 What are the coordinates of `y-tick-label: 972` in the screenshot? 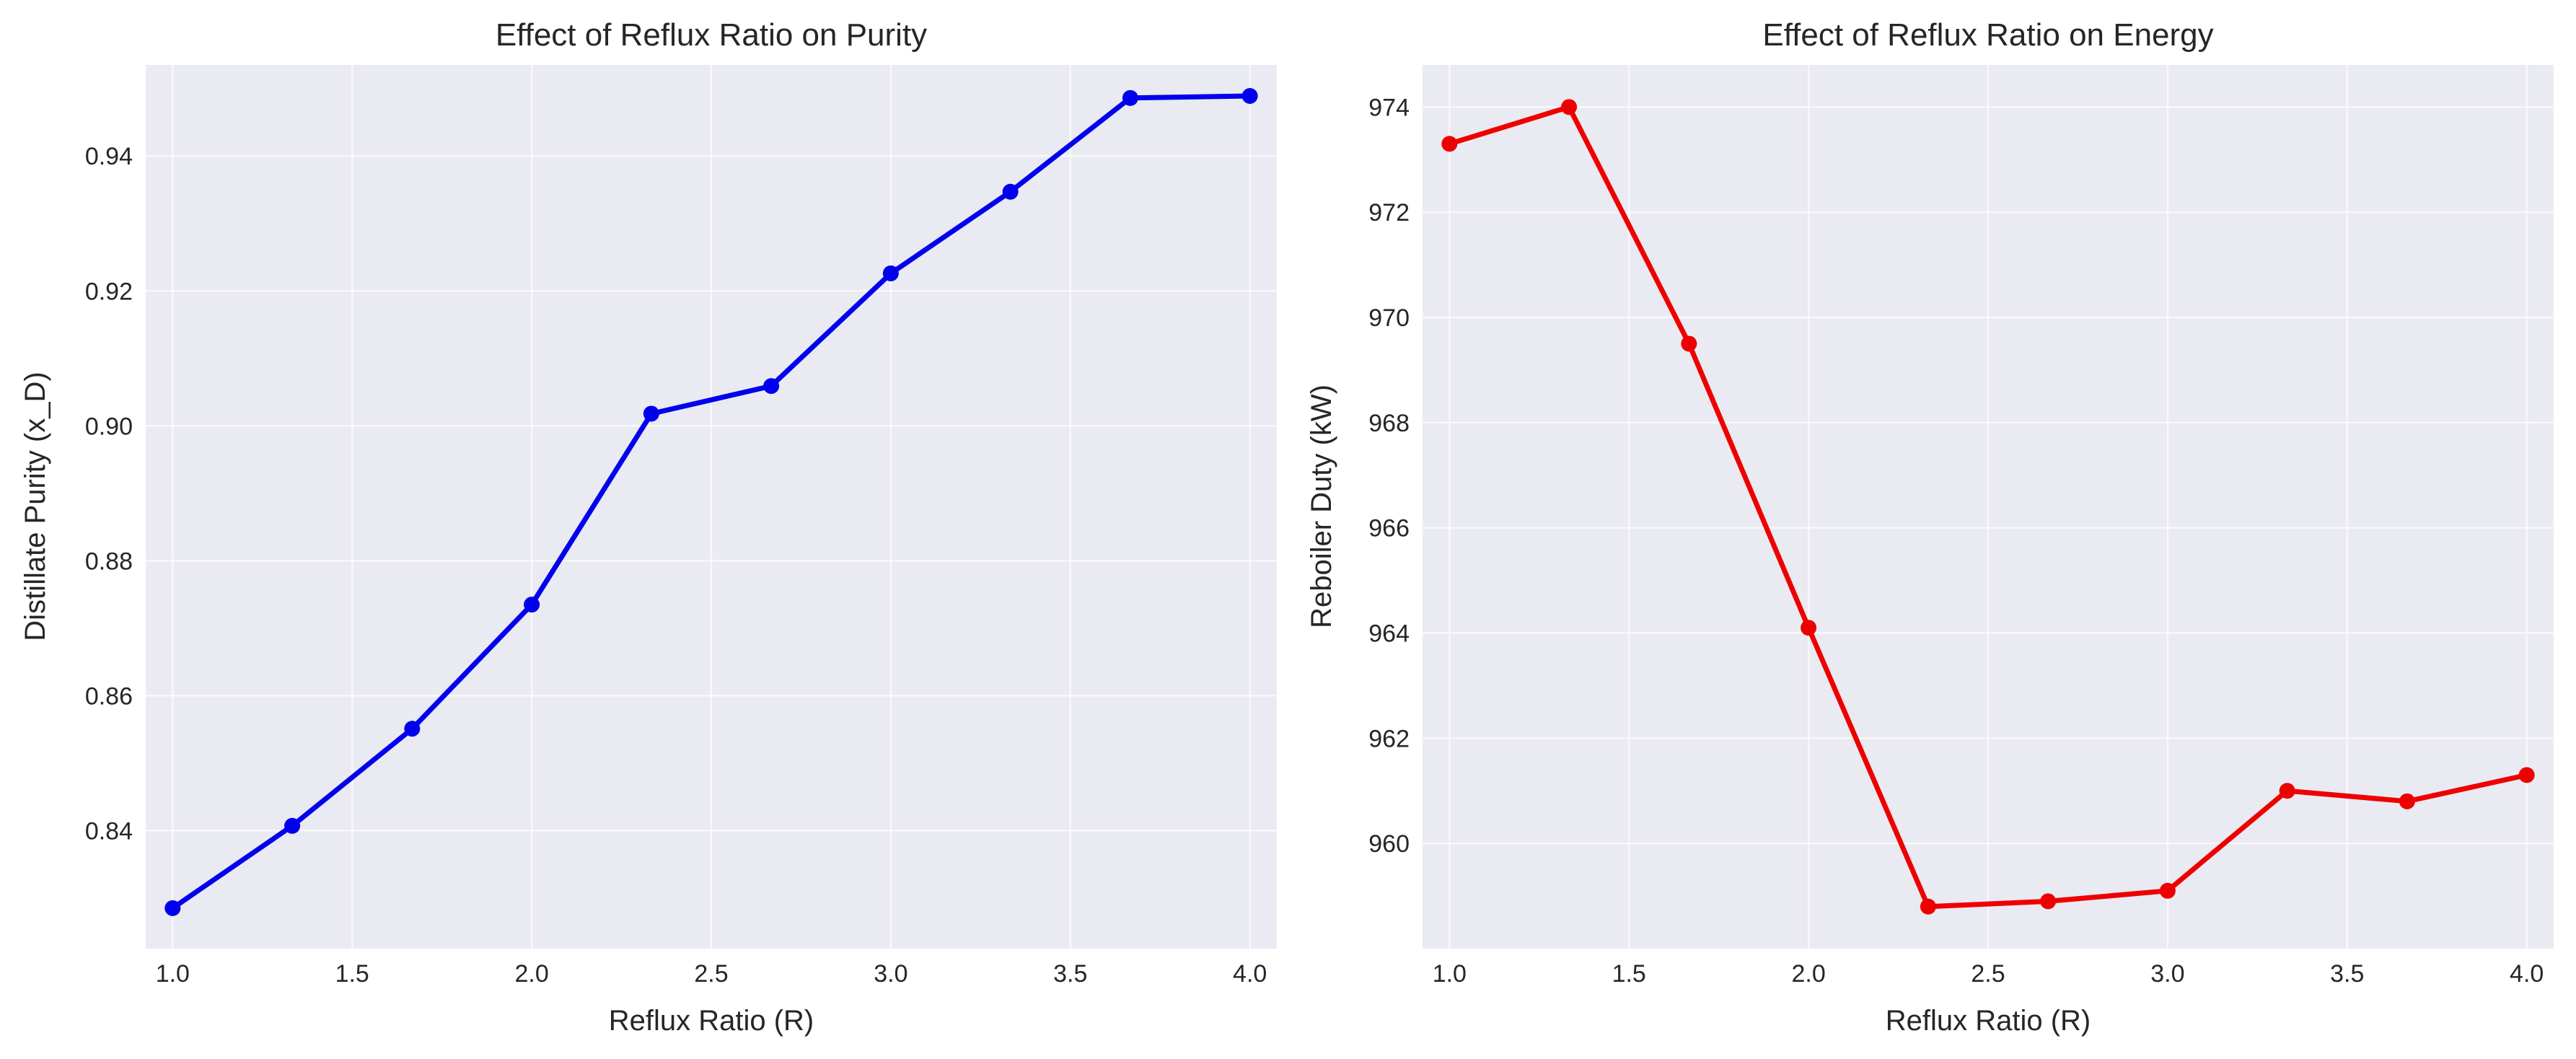 It's located at (1389, 213).